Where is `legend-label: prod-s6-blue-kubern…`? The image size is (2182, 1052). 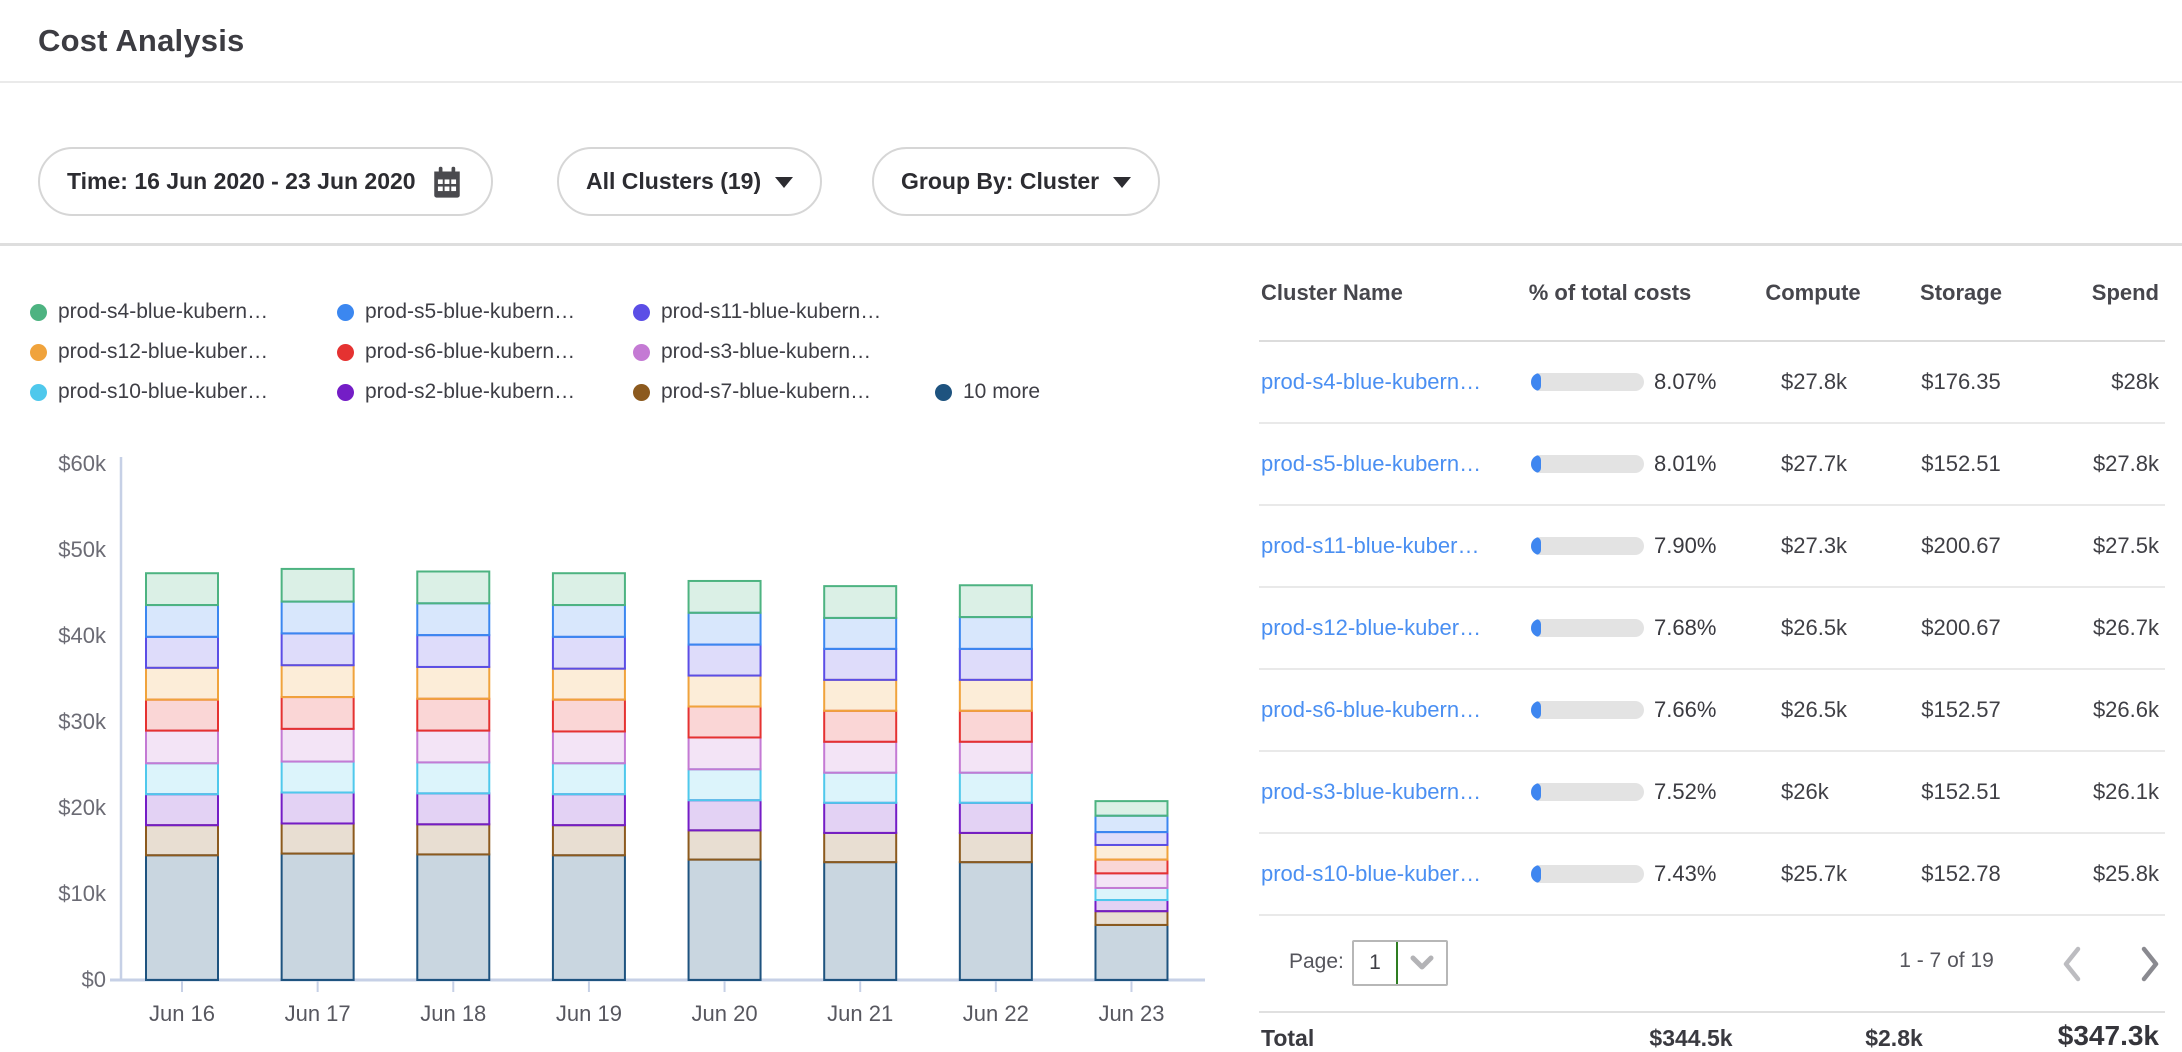
legend-label: prod-s6-blue-kubern… is located at coordinates (470, 351).